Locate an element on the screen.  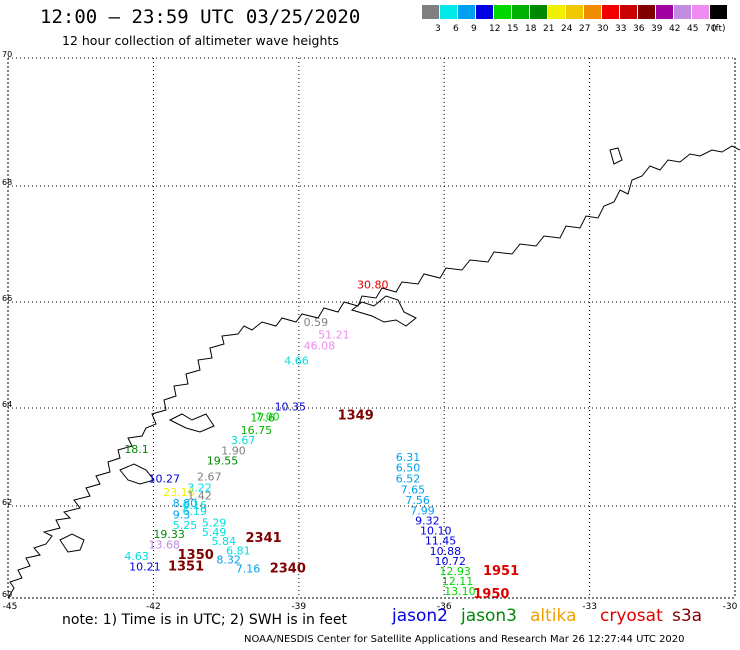
wave-height-label: 10.10 is located at coordinates (436, 531).